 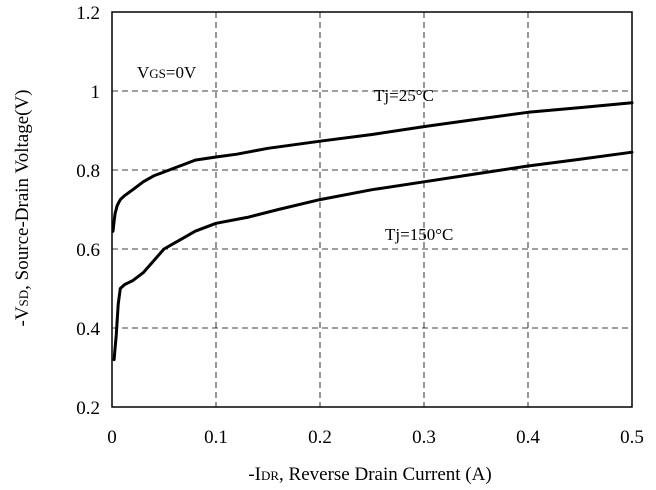 What do you see at coordinates (320, 437) in the screenshot?
I see `x-tick-label: 0.2` at bounding box center [320, 437].